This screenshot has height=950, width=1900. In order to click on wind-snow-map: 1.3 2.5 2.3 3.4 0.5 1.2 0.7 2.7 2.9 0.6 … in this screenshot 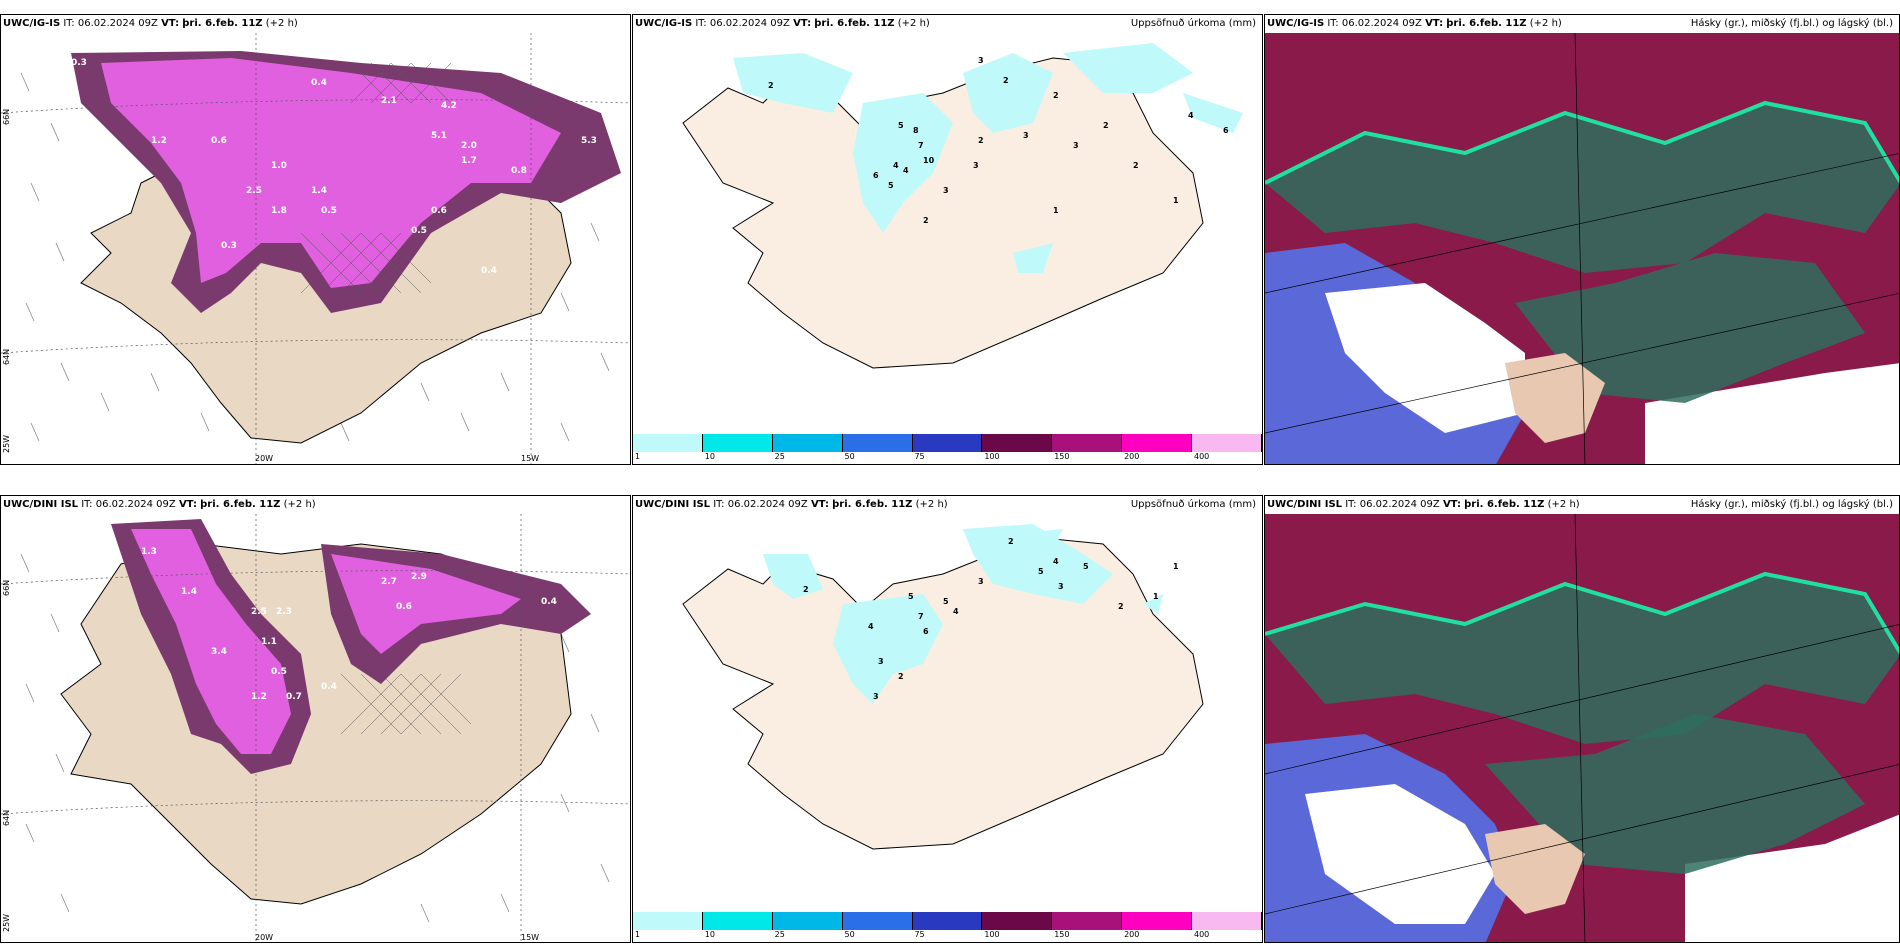, I will do `click(315, 728)`.